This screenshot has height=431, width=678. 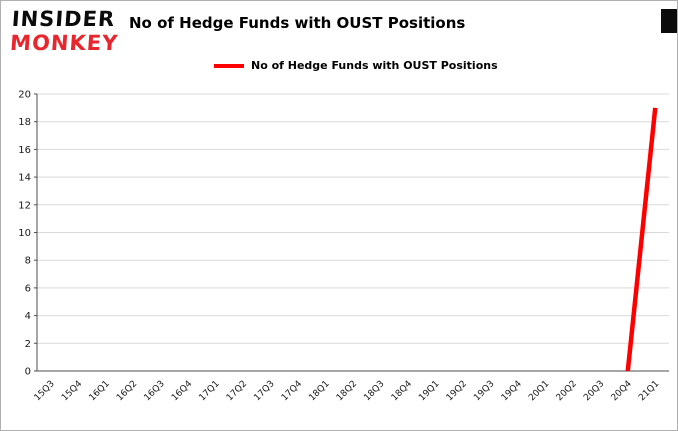 What do you see at coordinates (622, 391) in the screenshot?
I see `x-tick-label: 20Q4` at bounding box center [622, 391].